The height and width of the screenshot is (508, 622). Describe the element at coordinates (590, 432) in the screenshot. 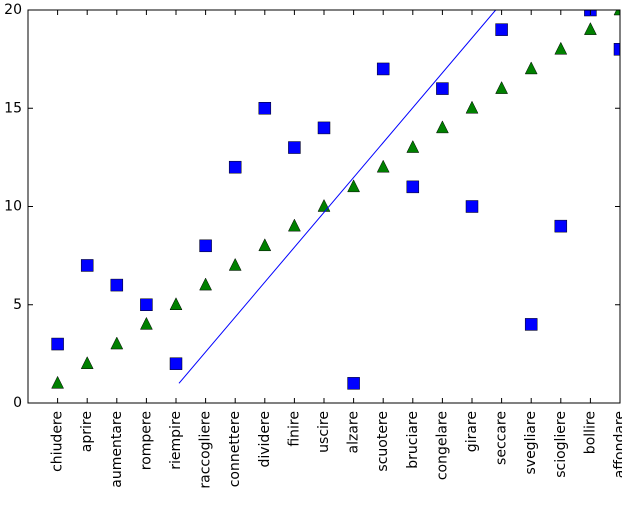

I see `x-tick-label: bollire` at that location.